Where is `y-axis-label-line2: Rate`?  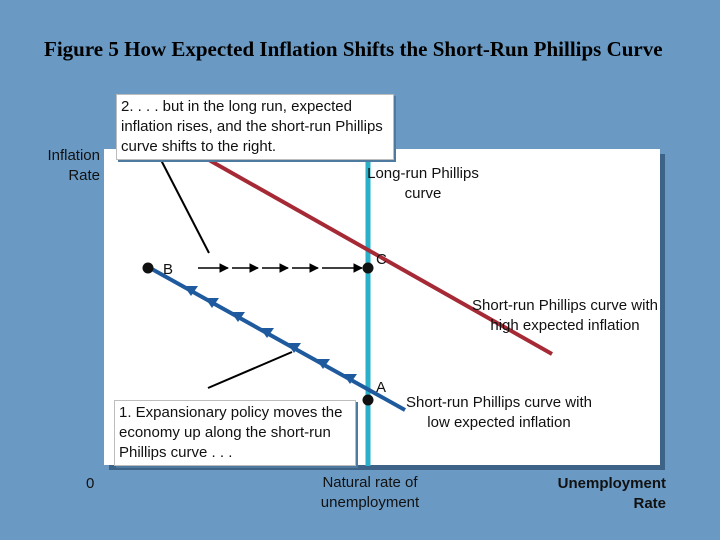
y-axis-label-line2: Rate is located at coordinates (84, 175).